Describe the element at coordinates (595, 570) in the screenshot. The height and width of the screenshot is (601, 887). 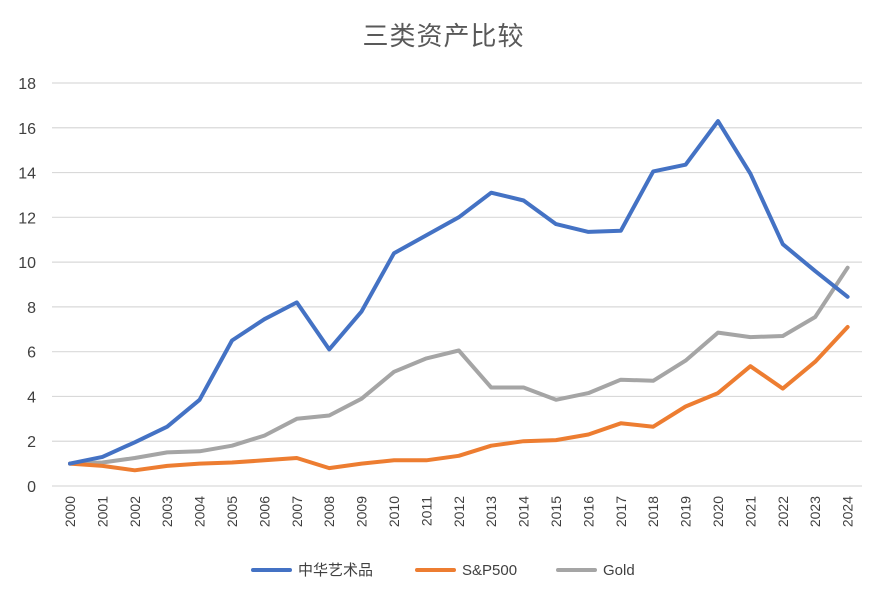
I see `legend-item-2: Gold` at that location.